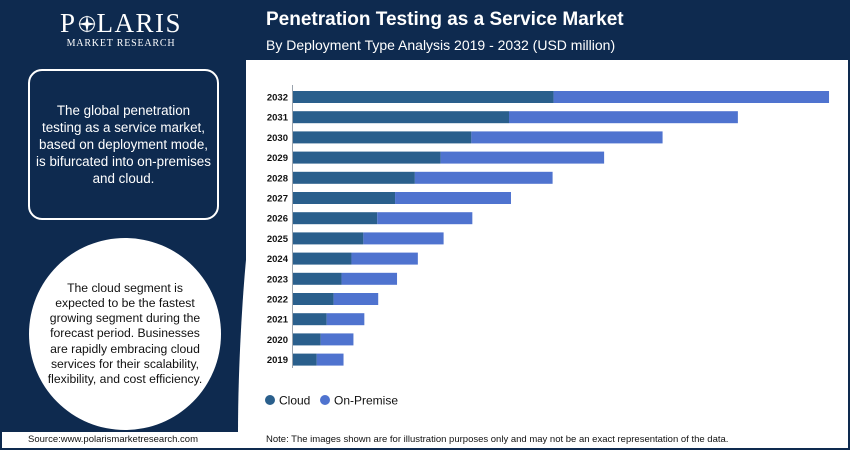 The image size is (850, 450). What do you see at coordinates (278, 239) in the screenshot?
I see `year-tick-label: 2025` at bounding box center [278, 239].